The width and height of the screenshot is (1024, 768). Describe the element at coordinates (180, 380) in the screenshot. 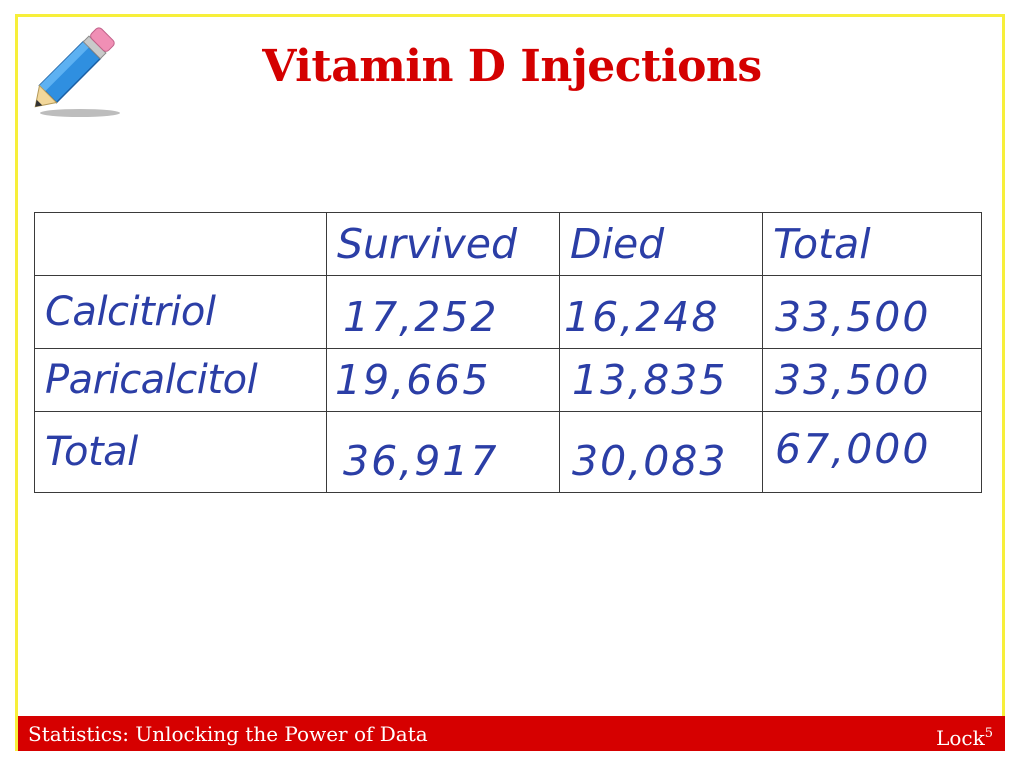

I see `row-label-paricalcitol: Paricalcitol` at that location.